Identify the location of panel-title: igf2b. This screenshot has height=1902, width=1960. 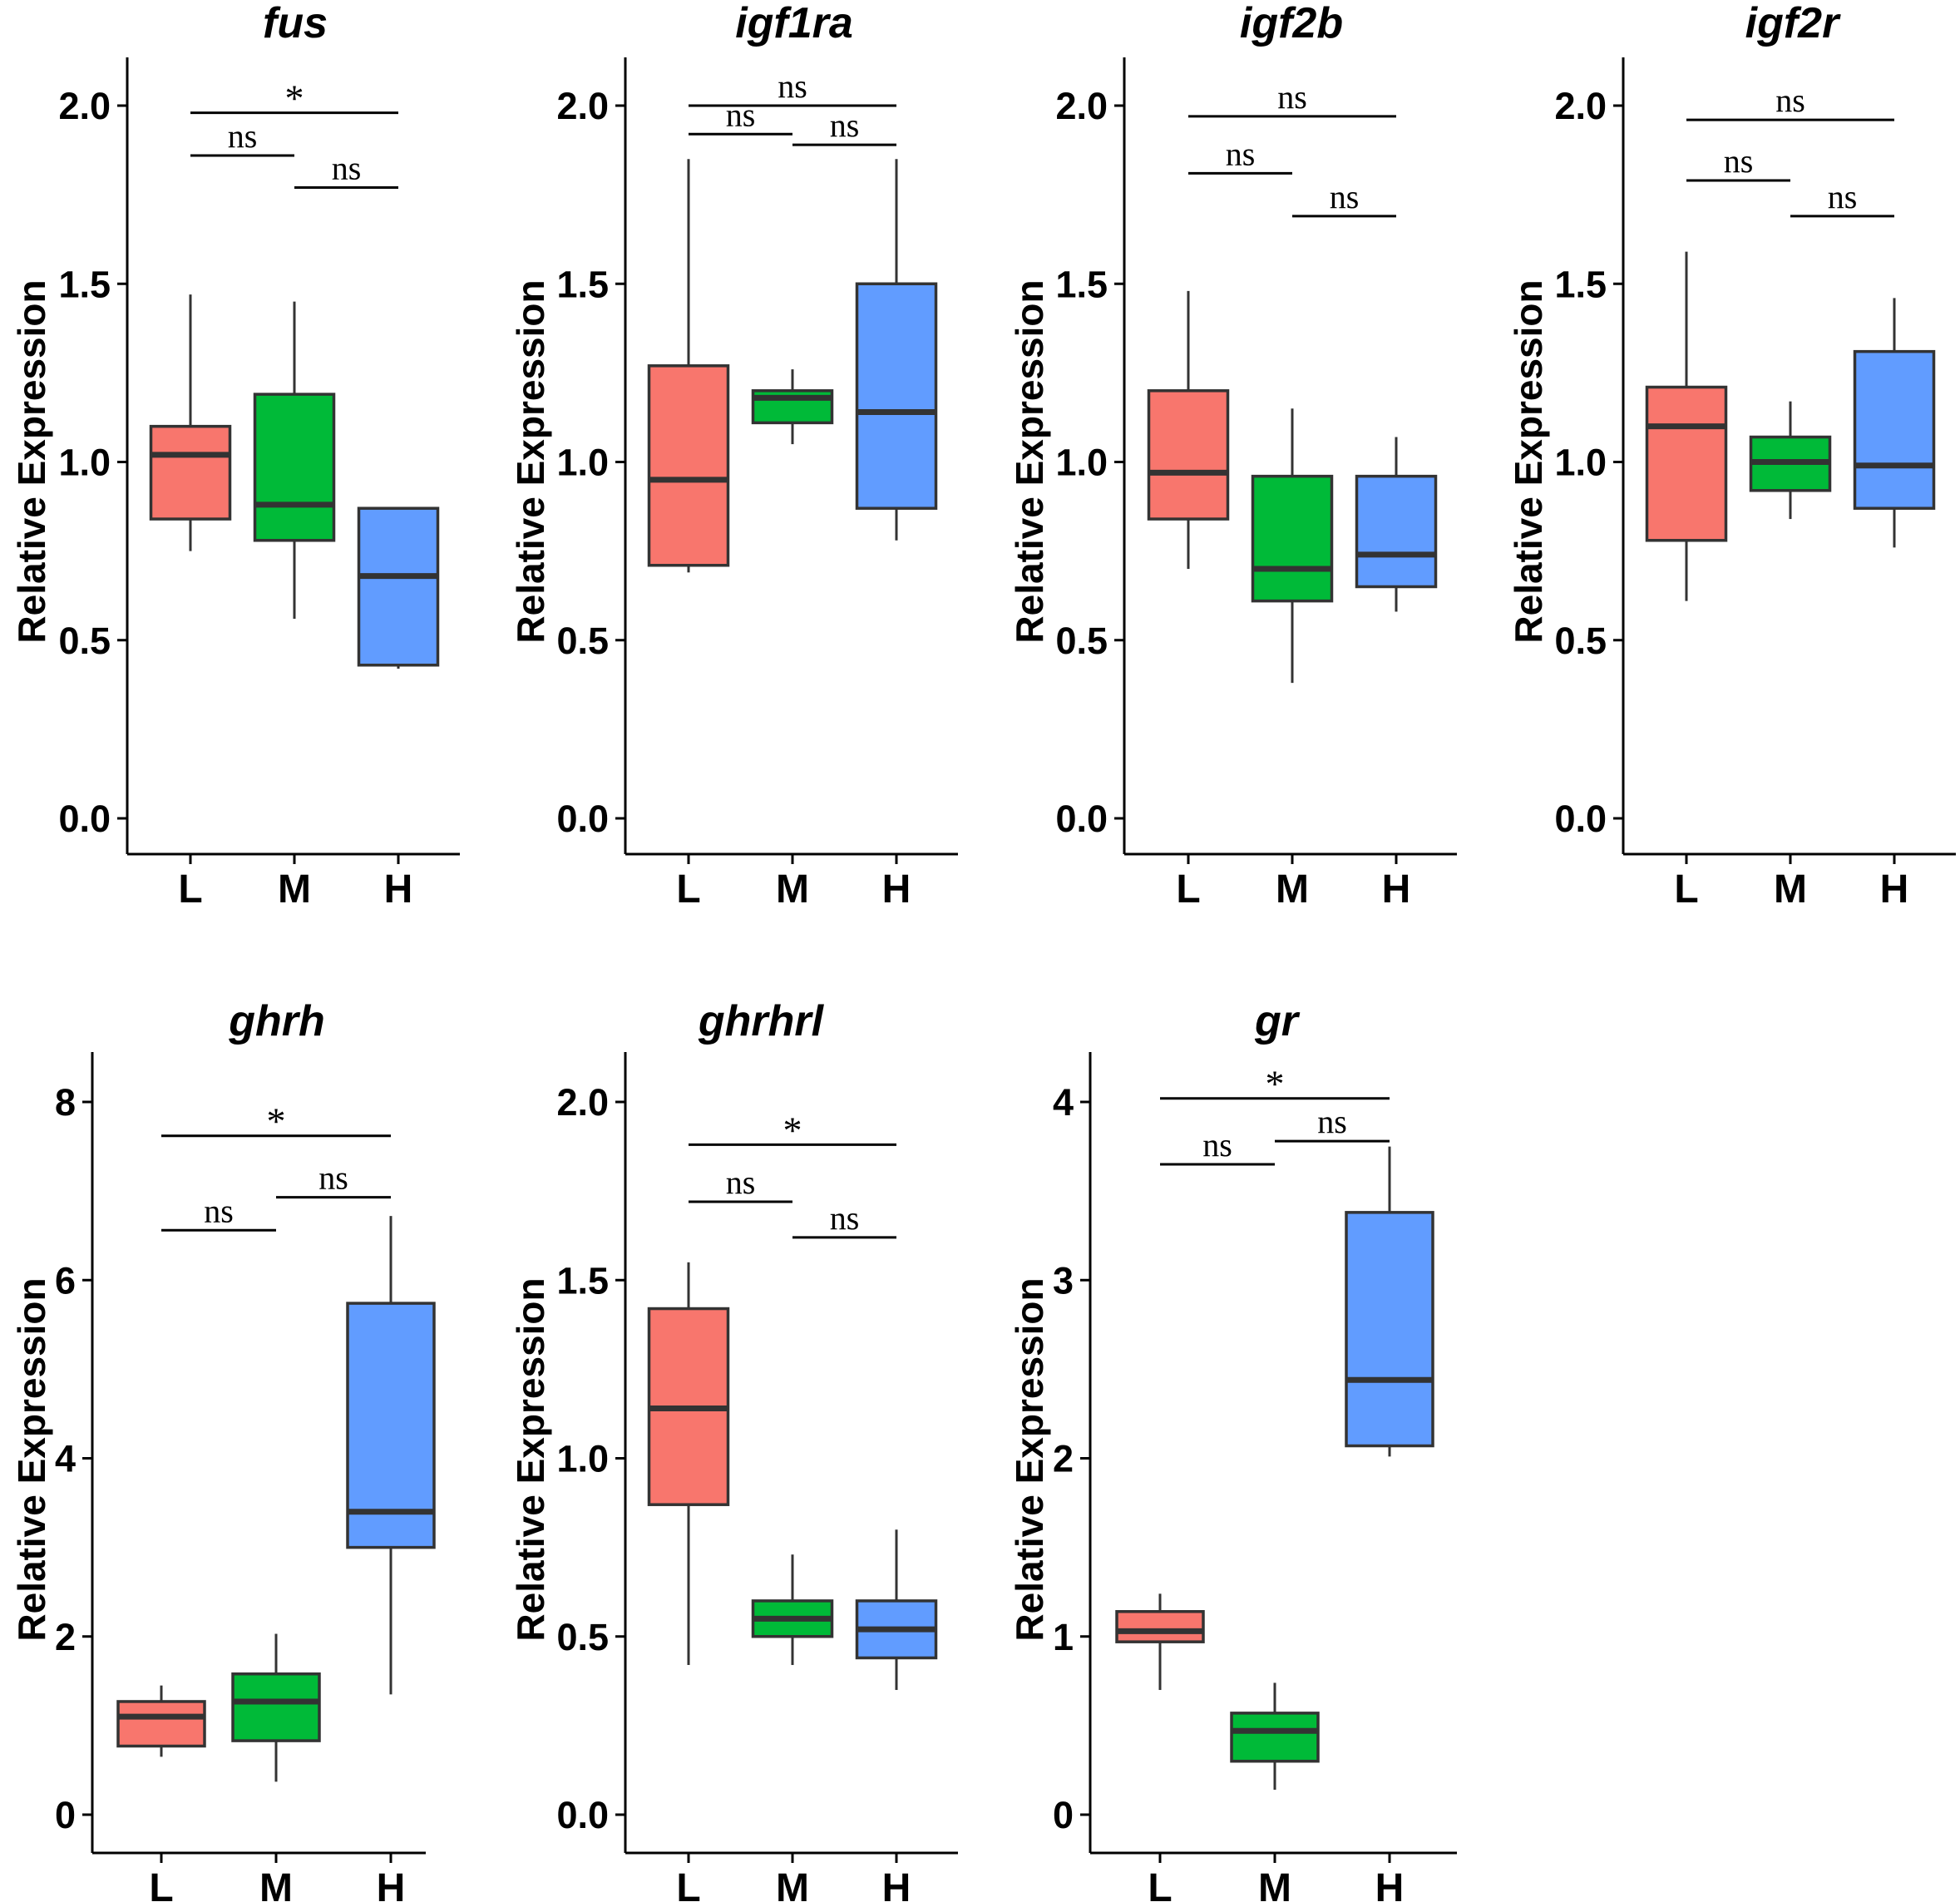
(1291, 24).